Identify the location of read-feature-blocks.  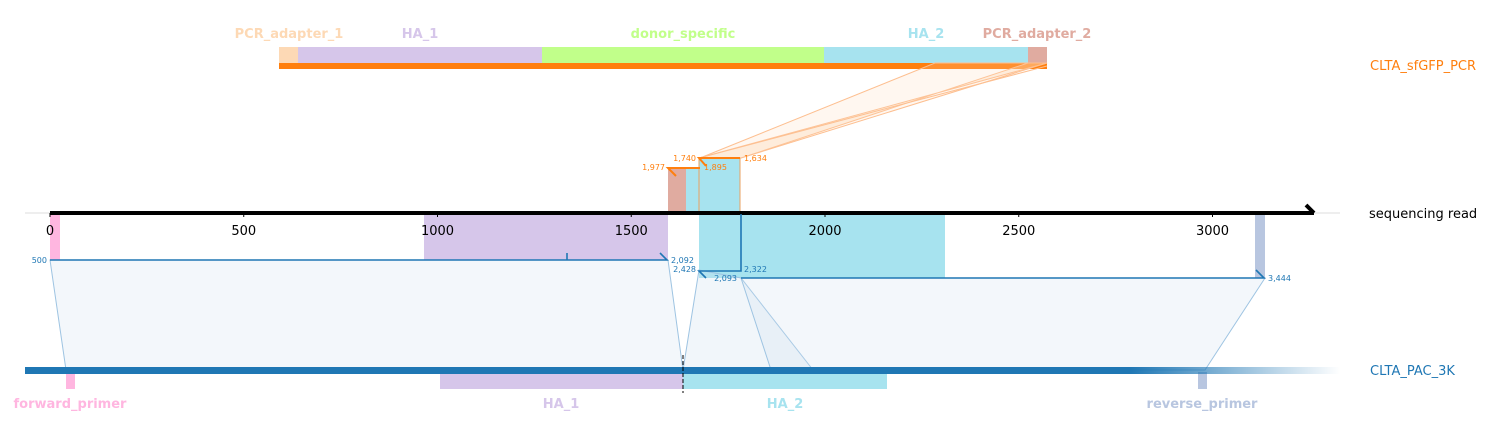
(657, 246).